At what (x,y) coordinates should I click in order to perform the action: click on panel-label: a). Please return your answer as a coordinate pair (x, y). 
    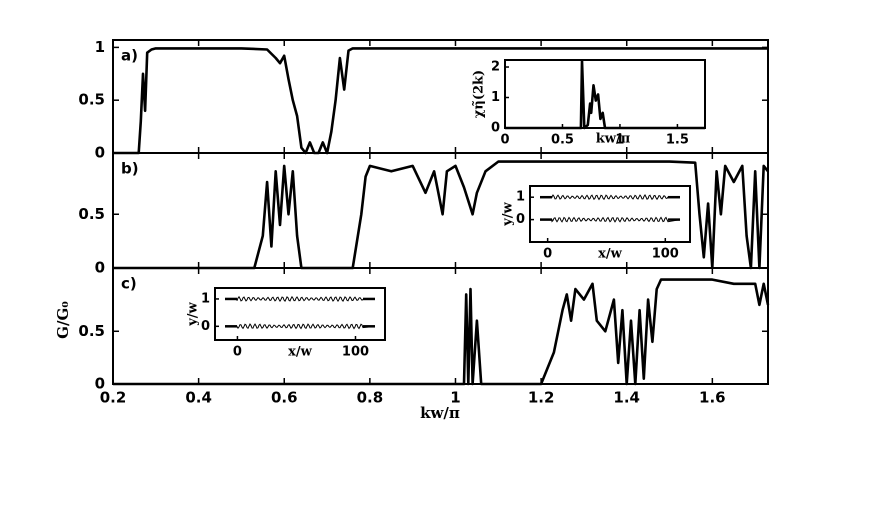
    Looking at the image, I should click on (129, 56).